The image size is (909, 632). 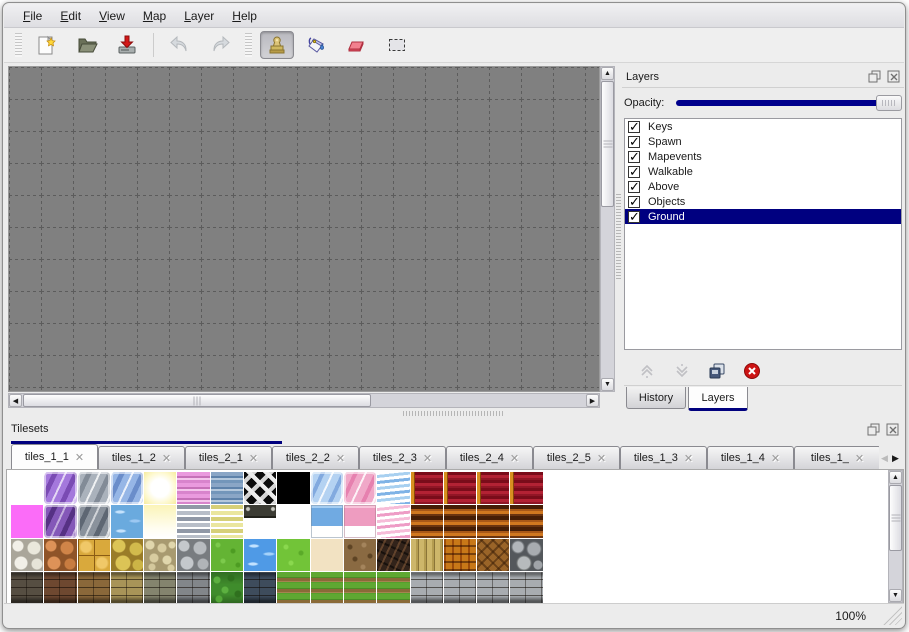 I want to click on resize-grip, so click(x=892, y=615).